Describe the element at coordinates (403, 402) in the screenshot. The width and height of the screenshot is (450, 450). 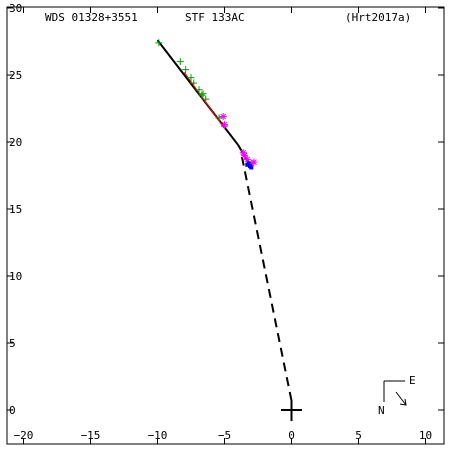
I see `compass-arrow-head` at that location.